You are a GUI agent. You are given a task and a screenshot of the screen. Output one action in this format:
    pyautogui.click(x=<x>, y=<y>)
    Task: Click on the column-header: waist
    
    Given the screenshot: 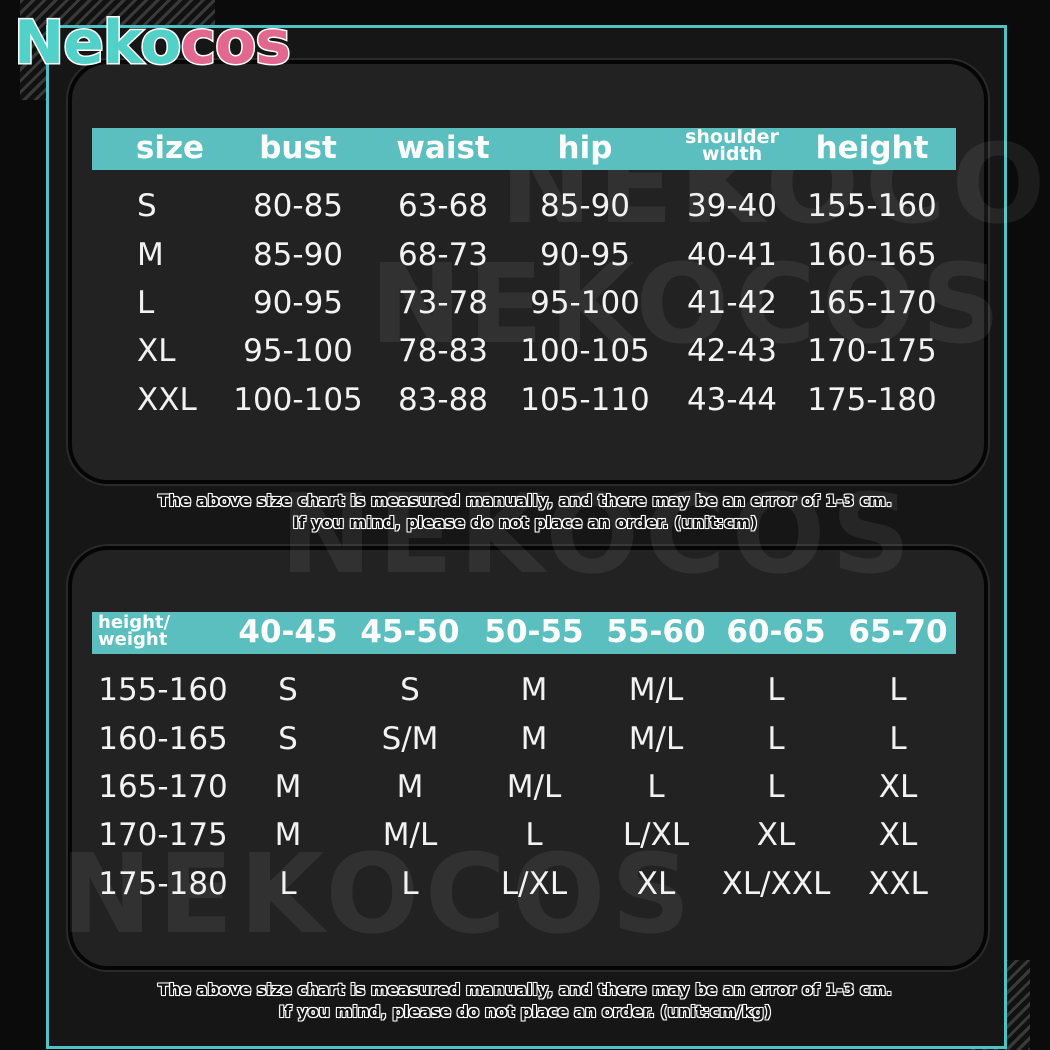 What is the action you would take?
    pyautogui.click(x=443, y=148)
    